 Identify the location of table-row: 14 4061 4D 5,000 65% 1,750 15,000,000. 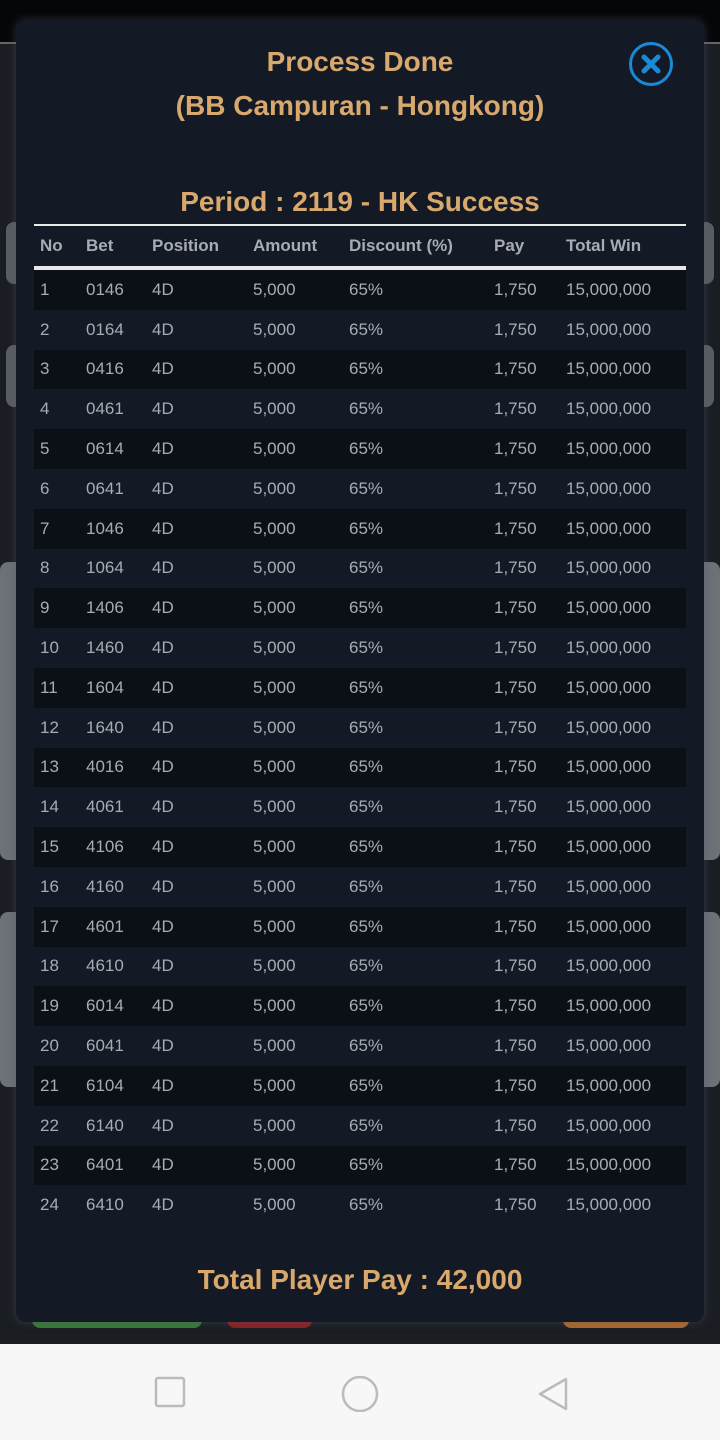
(360, 807).